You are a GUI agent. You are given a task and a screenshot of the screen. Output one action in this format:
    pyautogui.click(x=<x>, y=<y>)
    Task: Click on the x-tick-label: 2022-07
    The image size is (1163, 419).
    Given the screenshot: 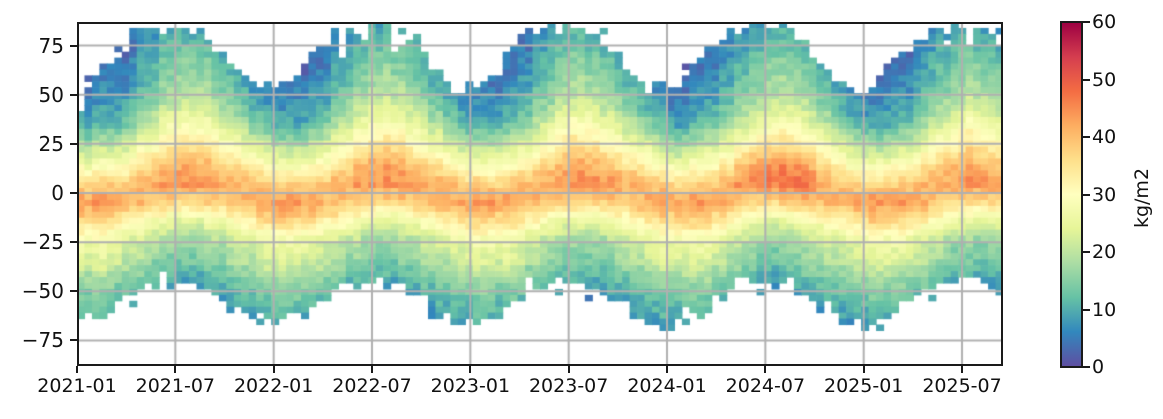 What is the action you would take?
    pyautogui.click(x=372, y=386)
    